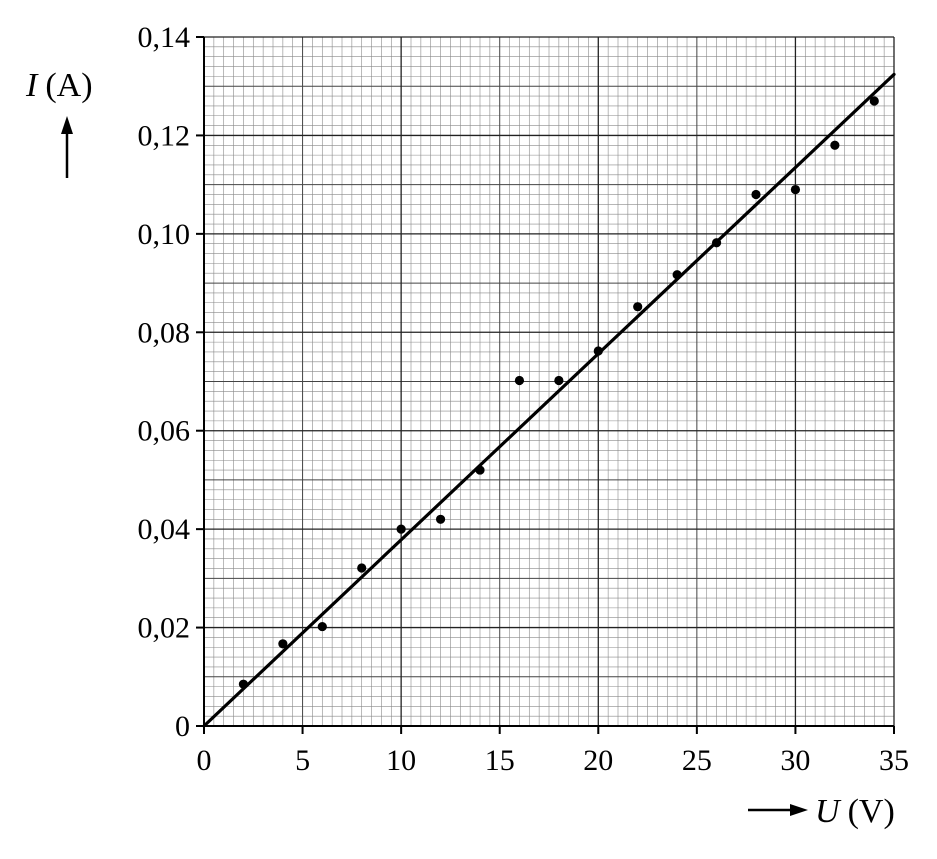 Image resolution: width=937 pixels, height=859 pixels. Describe the element at coordinates (67, 147) in the screenshot. I see `y-axis-arrow-icon` at that location.